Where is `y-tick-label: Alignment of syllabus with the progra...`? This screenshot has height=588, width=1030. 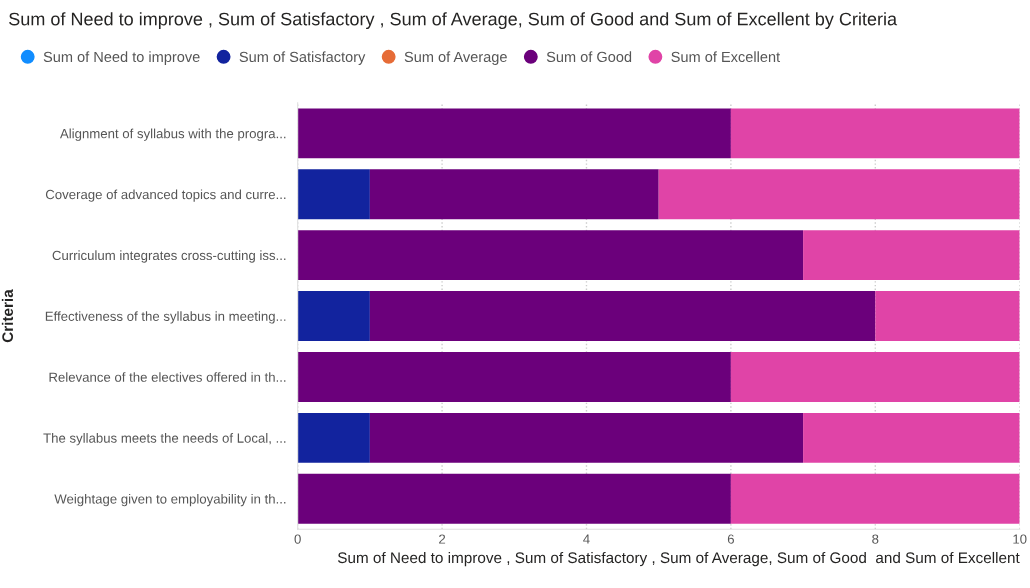 y-tick-label: Alignment of syllabus with the progra... is located at coordinates (172, 134).